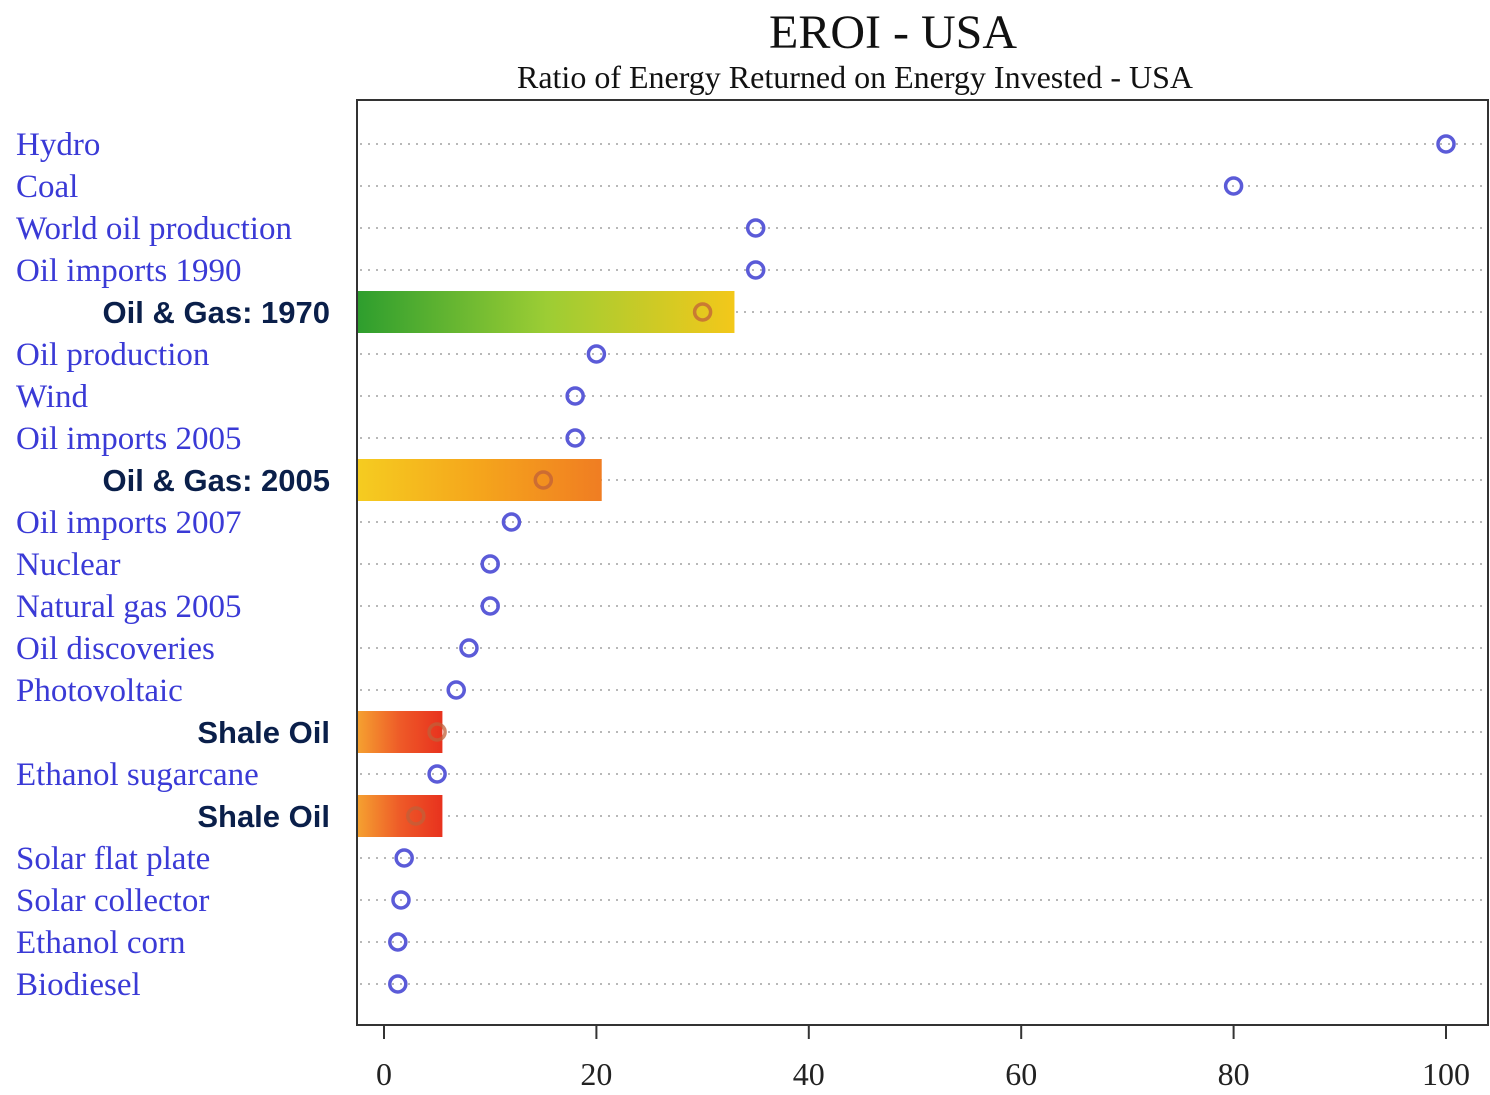 The height and width of the screenshot is (1095, 1490). What do you see at coordinates (923, 1058) in the screenshot?
I see `x-axis: 0 20 40 60 80 100` at bounding box center [923, 1058].